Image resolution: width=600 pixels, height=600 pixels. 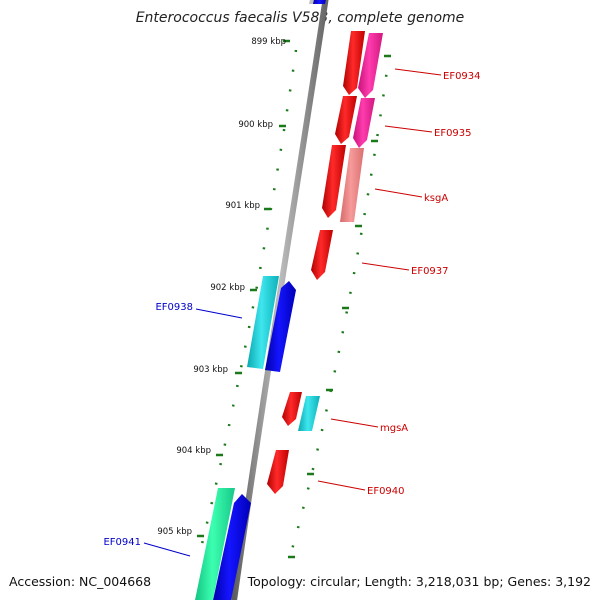 What do you see at coordinates (193, 451) in the screenshot?
I see `tick-label-904: 904 kbp` at bounding box center [193, 451].